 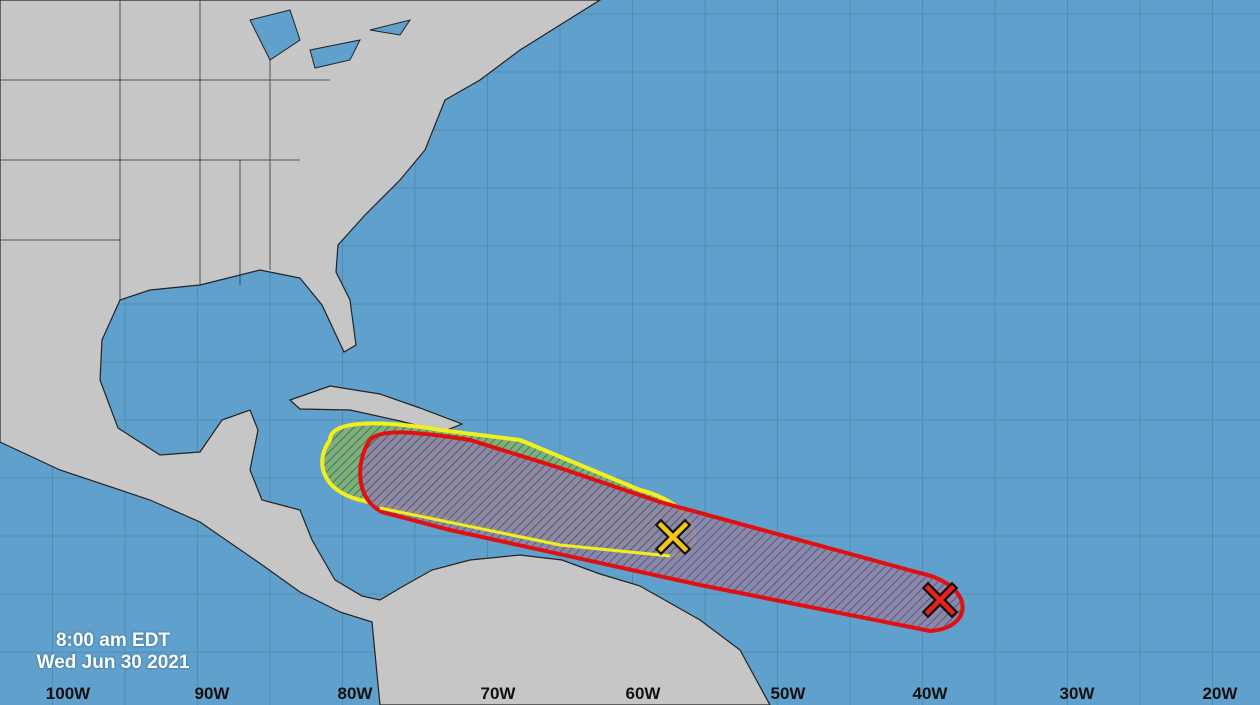 What do you see at coordinates (643, 693) in the screenshot?
I see `longitude-label: 60W` at bounding box center [643, 693].